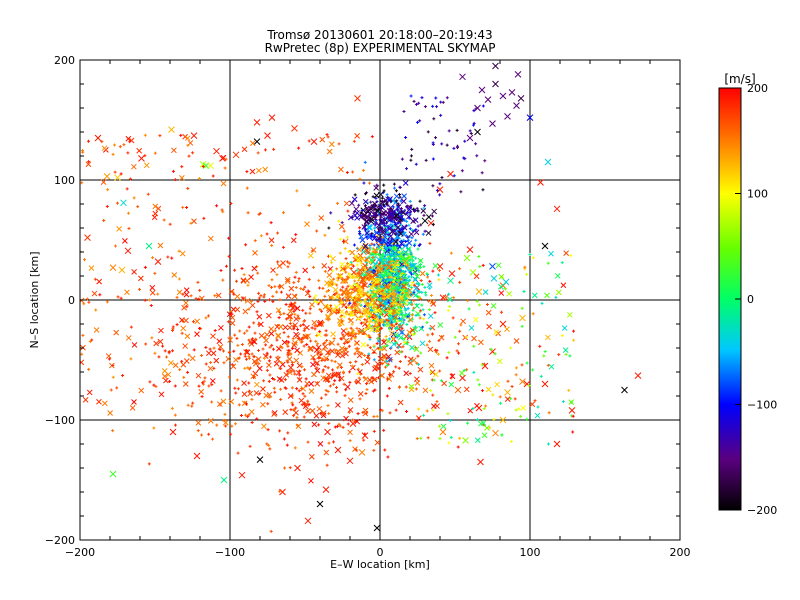  Describe the element at coordinates (60, 420) in the screenshot. I see `y-tick-label: −100` at that location.